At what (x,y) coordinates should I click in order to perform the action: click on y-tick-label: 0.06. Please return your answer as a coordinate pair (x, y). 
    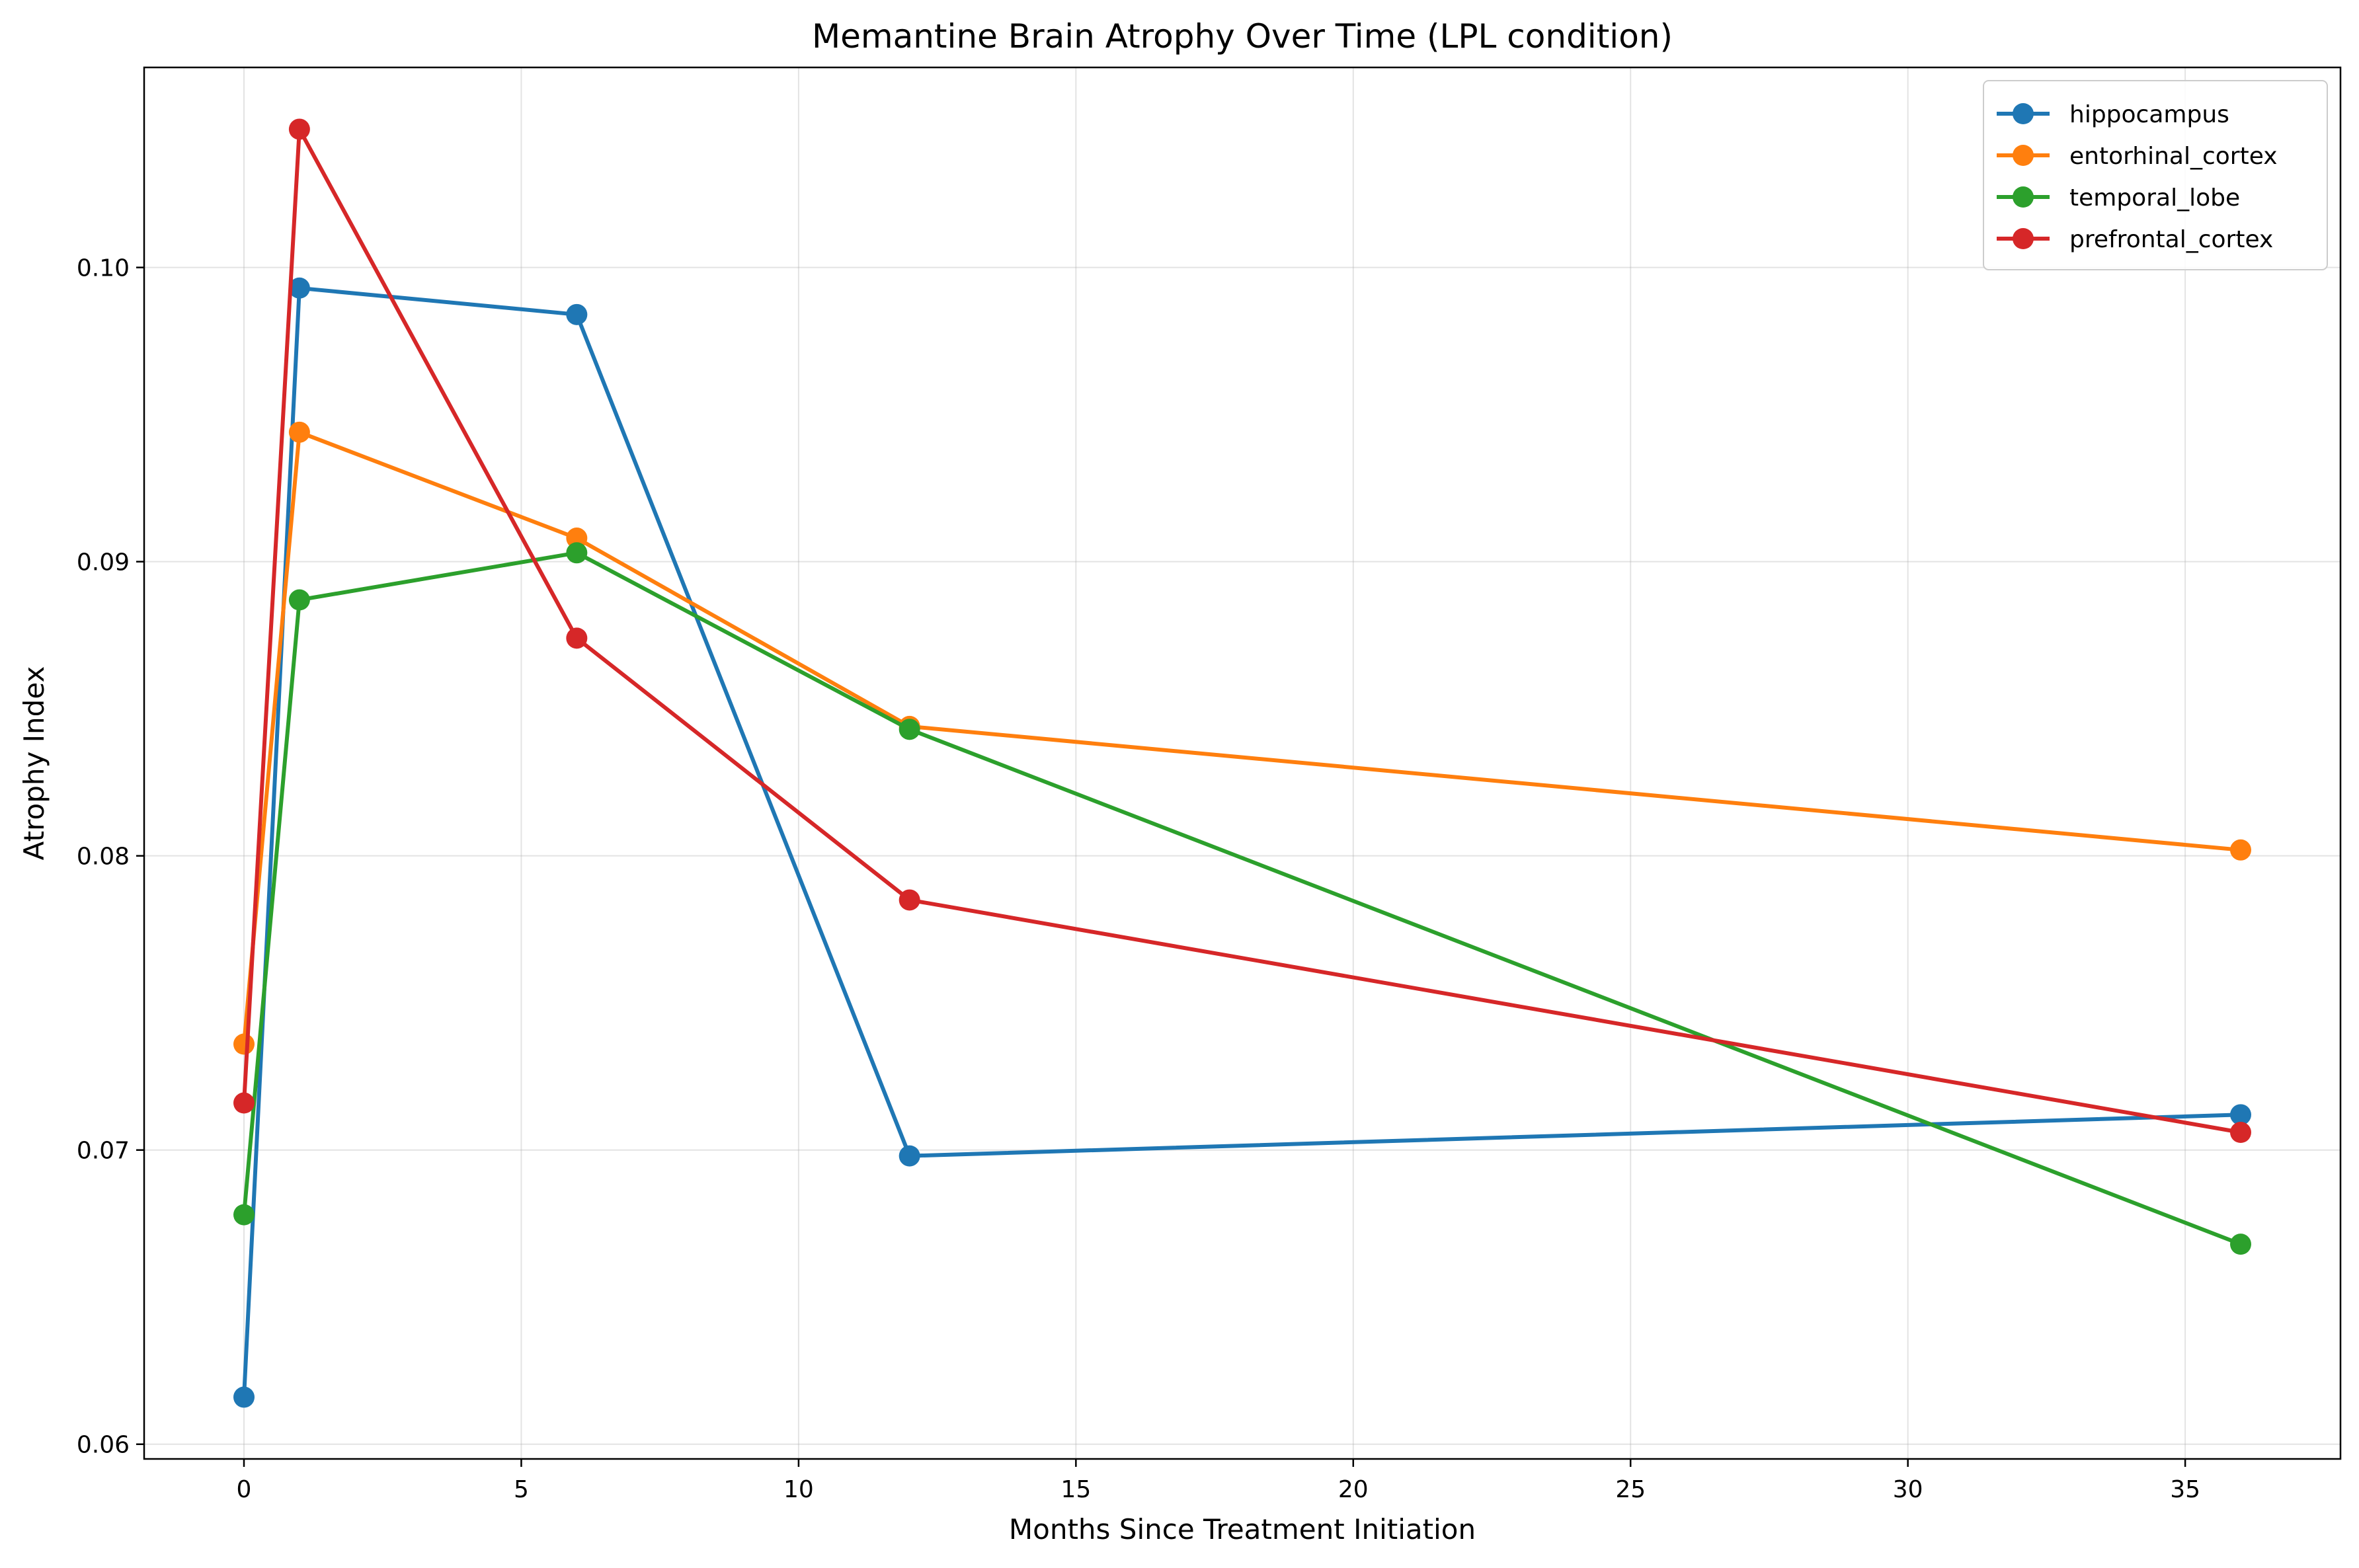
    Looking at the image, I should click on (103, 1445).